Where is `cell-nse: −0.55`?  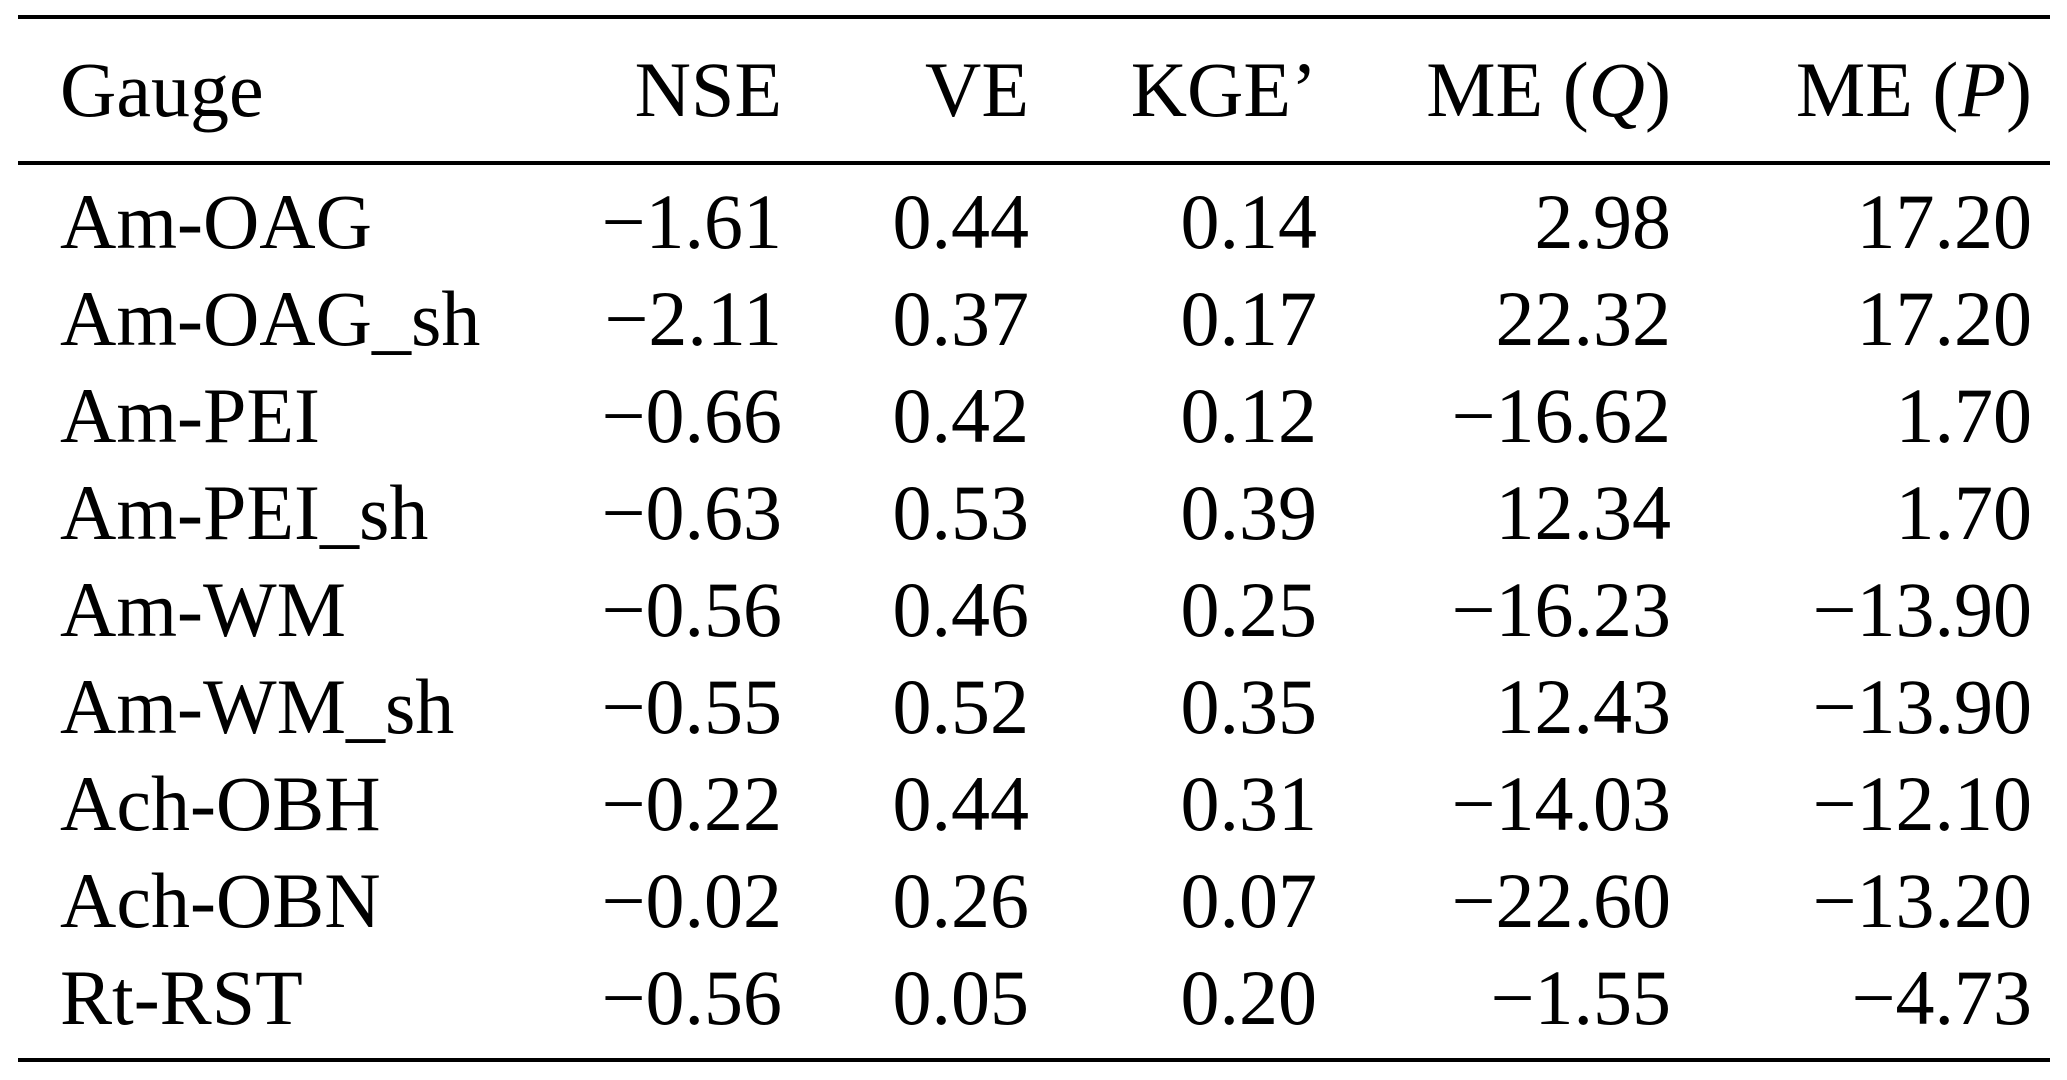
cell-nse: −0.55 is located at coordinates (692, 706).